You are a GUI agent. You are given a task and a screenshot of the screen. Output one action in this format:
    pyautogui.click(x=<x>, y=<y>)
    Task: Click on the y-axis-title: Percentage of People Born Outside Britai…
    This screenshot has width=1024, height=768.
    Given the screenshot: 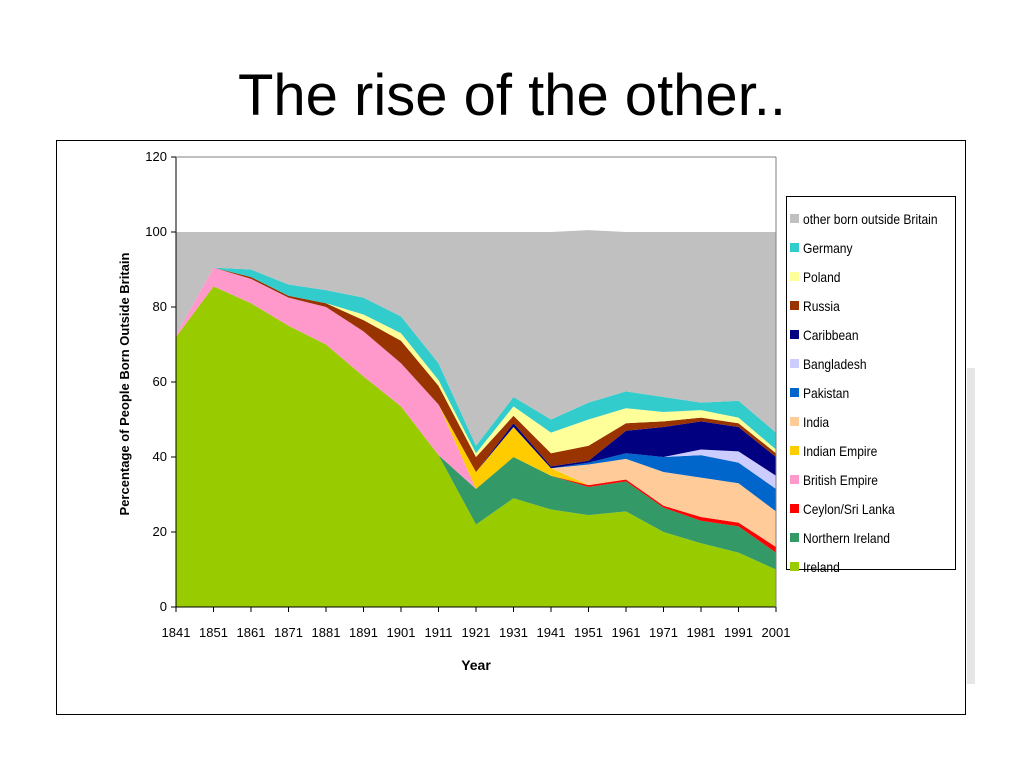 What is the action you would take?
    pyautogui.click(x=124, y=383)
    